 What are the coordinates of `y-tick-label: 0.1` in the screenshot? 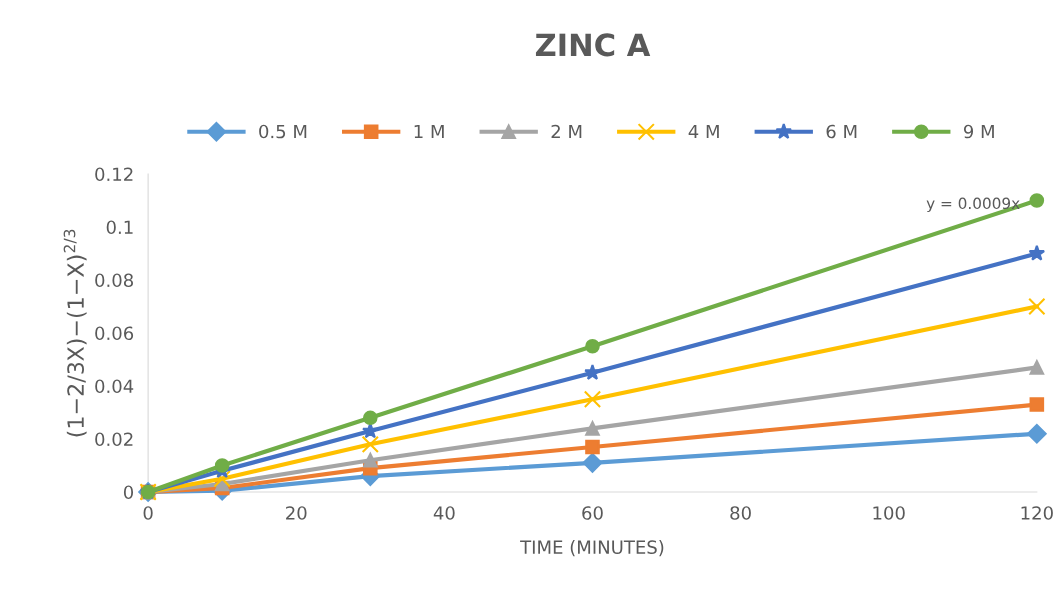 It's located at (119, 227).